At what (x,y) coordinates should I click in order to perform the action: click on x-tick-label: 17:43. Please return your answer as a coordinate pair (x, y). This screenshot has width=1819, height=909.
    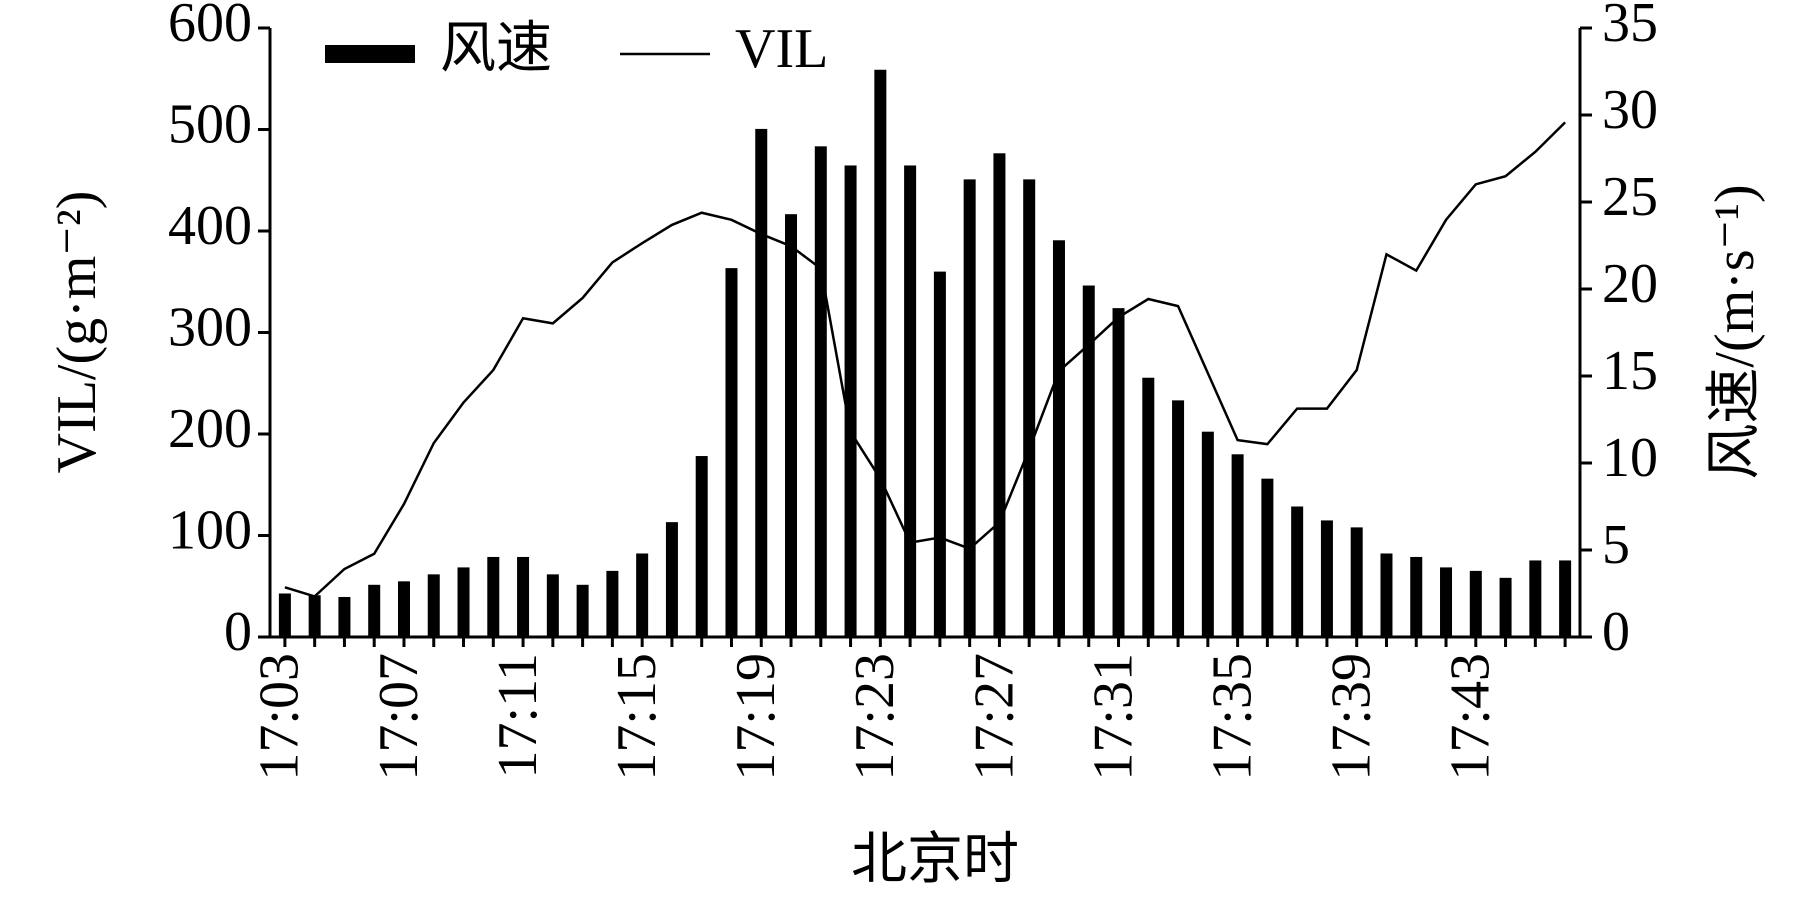
    Looking at the image, I should click on (1471, 717).